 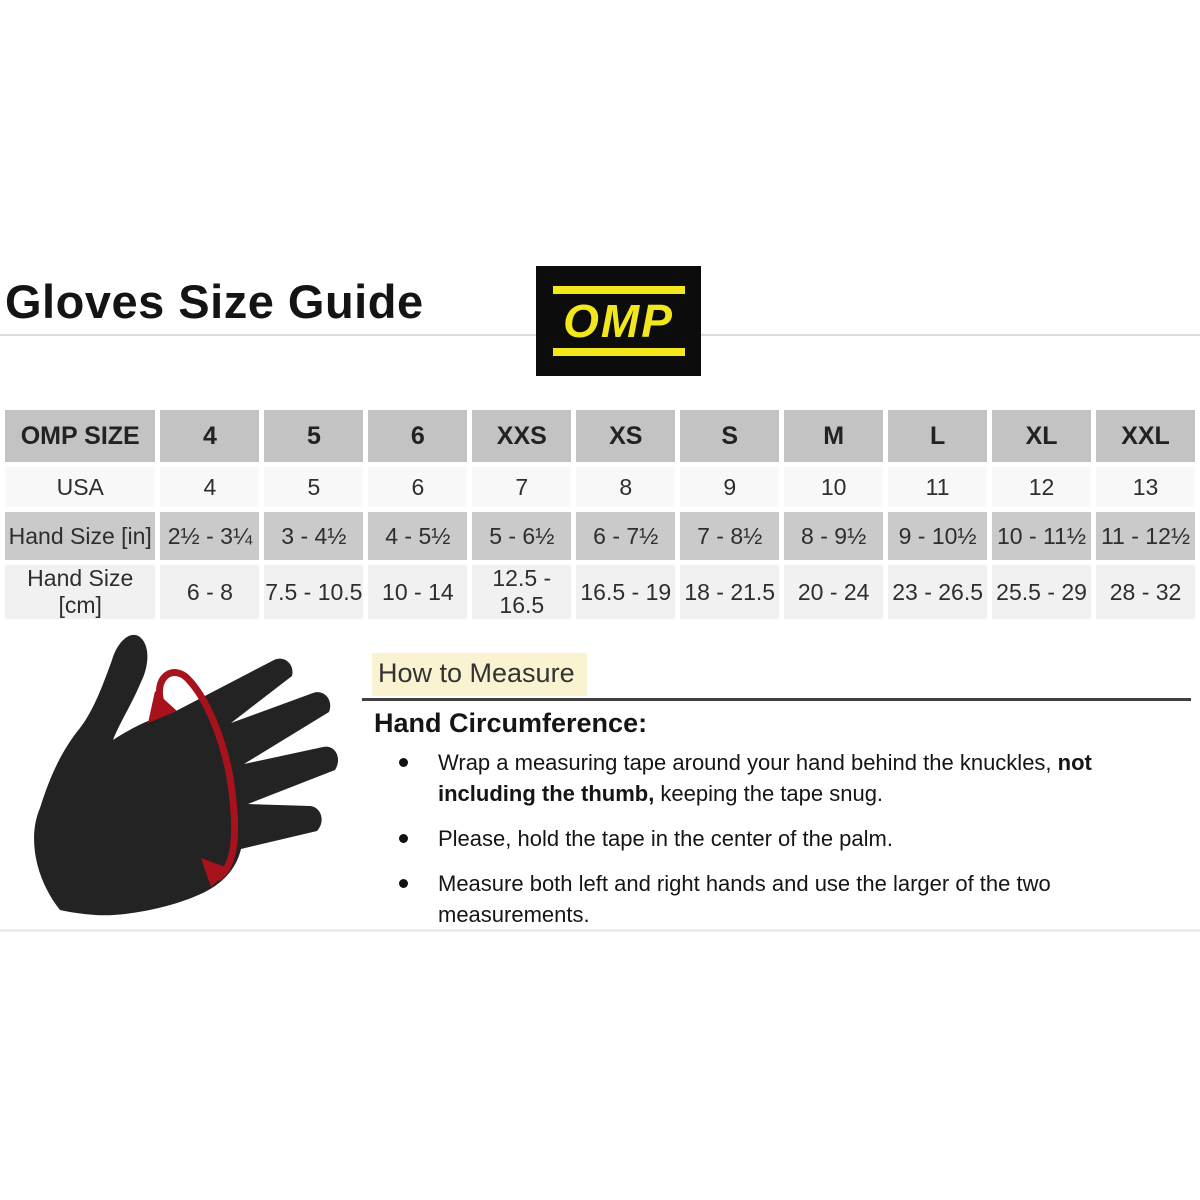 I want to click on column-header: XXS, so click(x=522, y=436).